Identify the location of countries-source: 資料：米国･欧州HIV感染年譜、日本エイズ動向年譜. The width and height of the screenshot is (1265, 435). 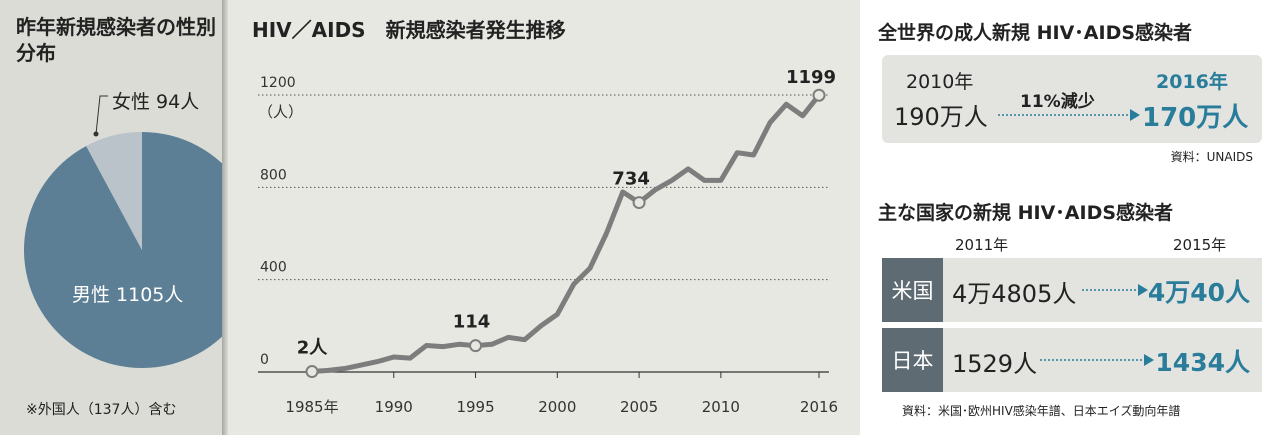
(1041, 411).